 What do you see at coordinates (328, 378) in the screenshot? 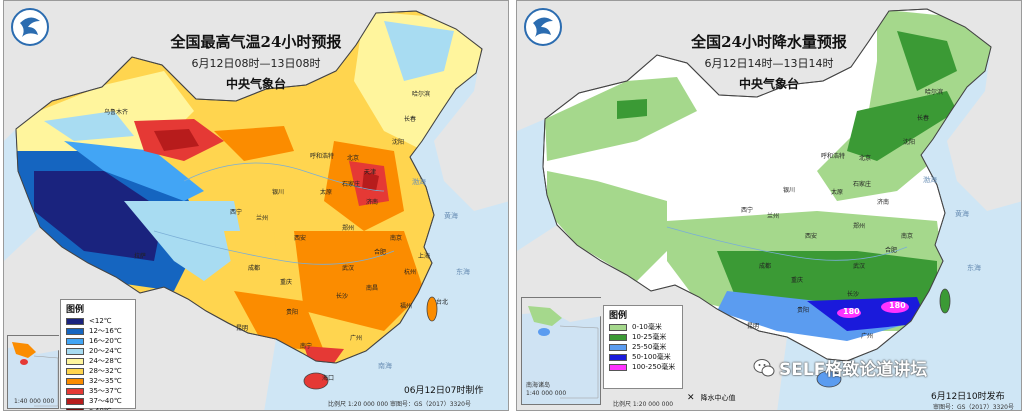
I see `station-label: 海口` at bounding box center [328, 378].